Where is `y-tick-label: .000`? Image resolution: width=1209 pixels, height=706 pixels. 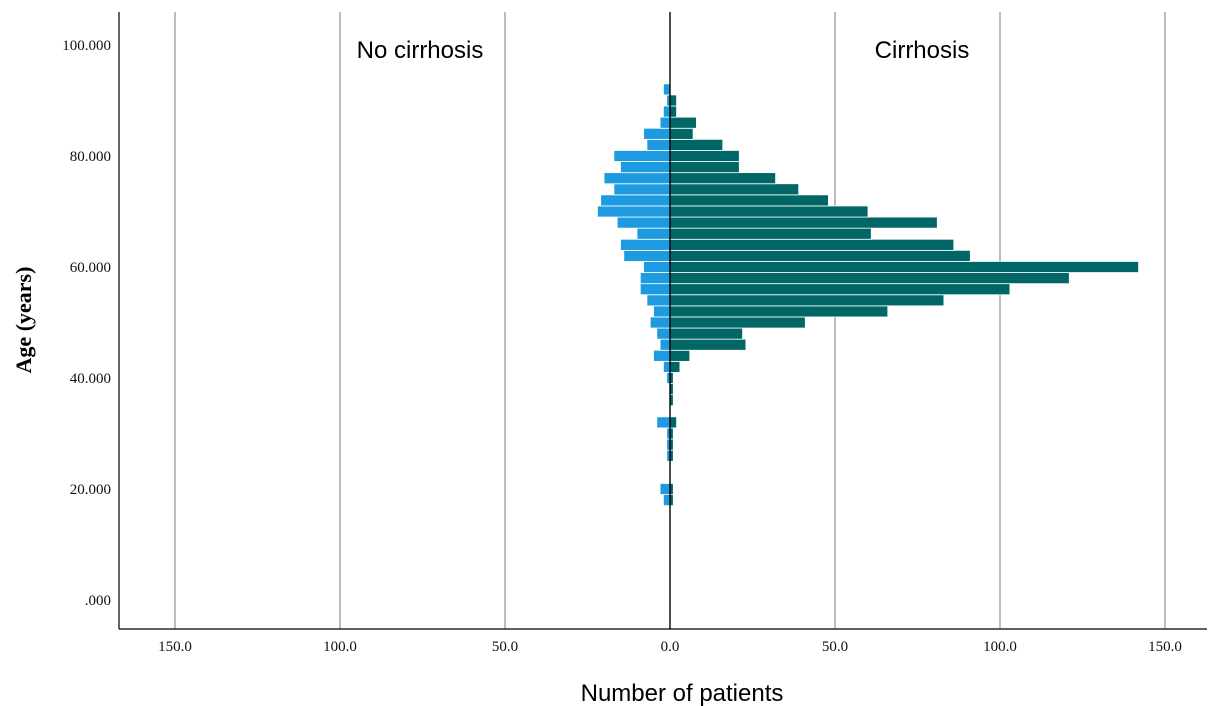 y-tick-label: .000 is located at coordinates (98, 601).